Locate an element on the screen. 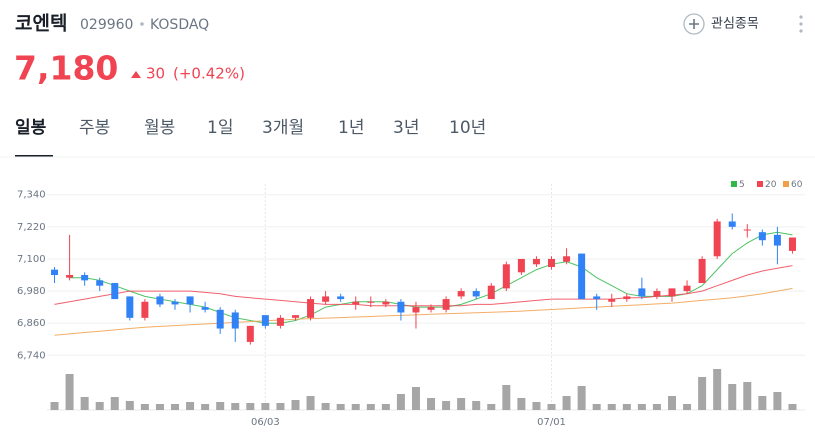 Image resolution: width=815 pixels, height=441 pixels. y-tick-label: 7,100 is located at coordinates (31, 259).